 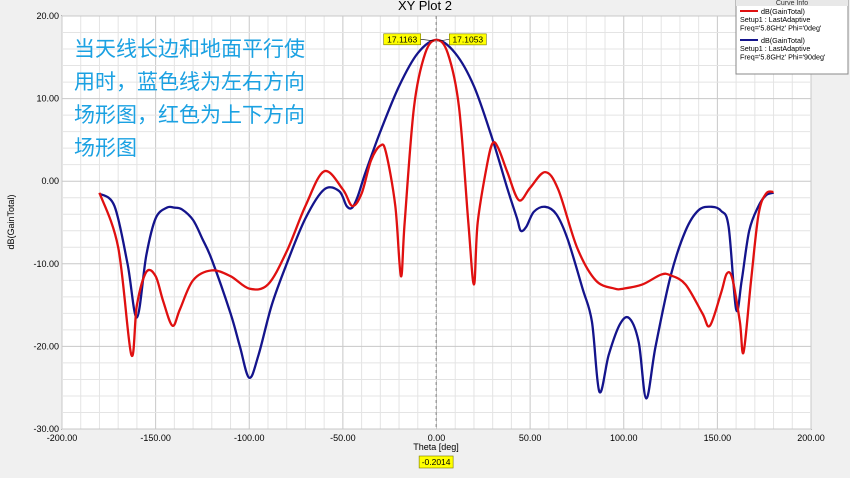 I want to click on annotation-line: 当天线长边和地面平行使, so click(x=189, y=49).